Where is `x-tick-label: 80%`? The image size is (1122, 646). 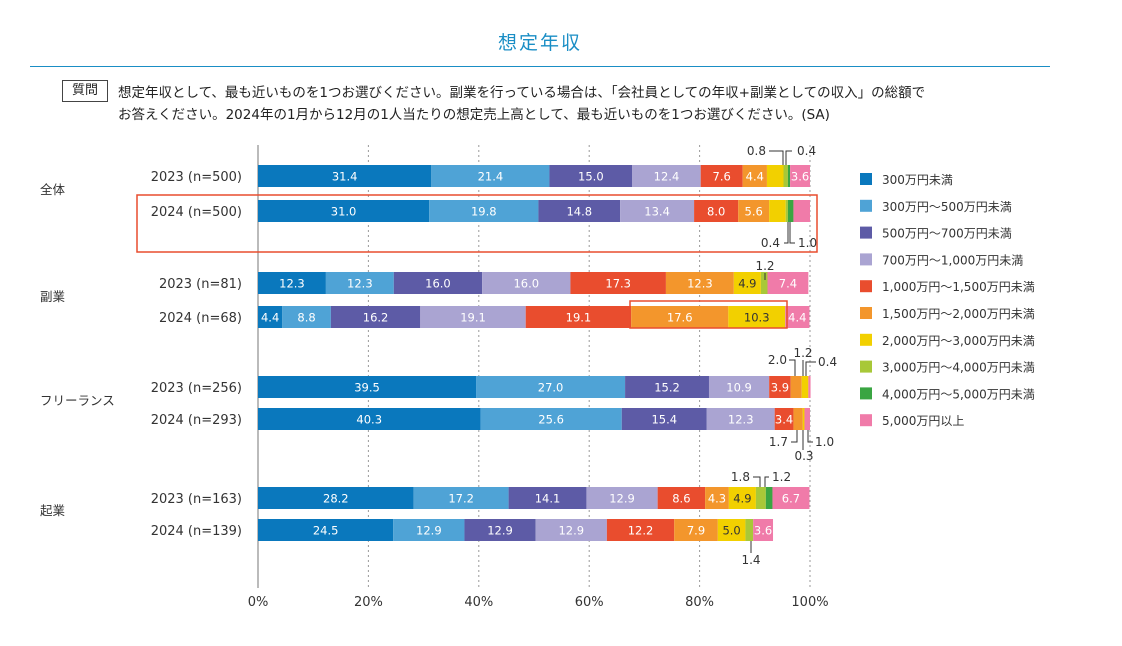 x-tick-label: 80% is located at coordinates (699, 602).